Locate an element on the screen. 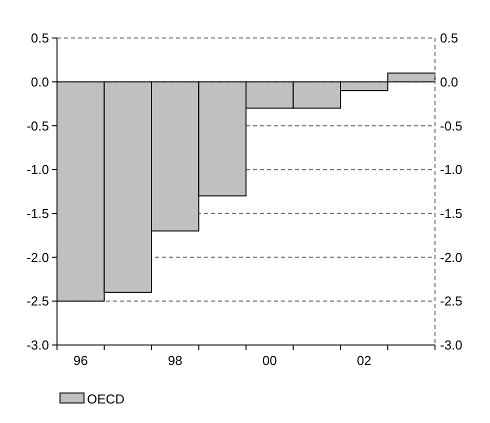 The height and width of the screenshot is (423, 490). y2-tick-label: -0.5 is located at coordinates (451, 126).